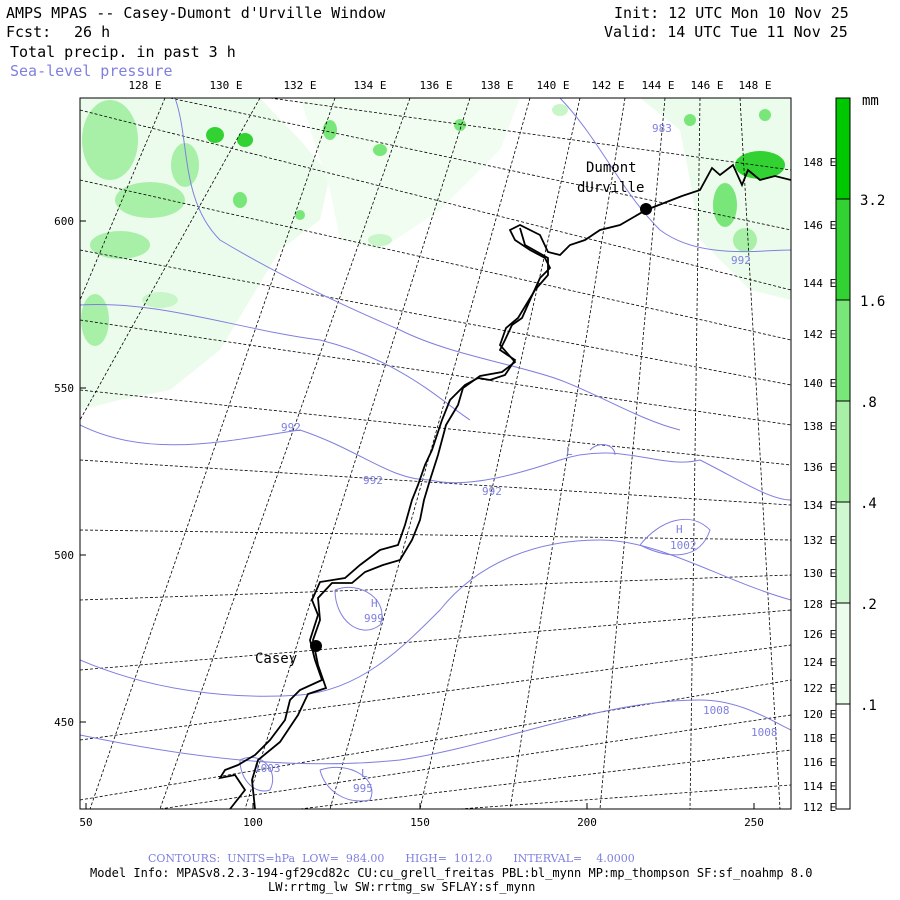  What do you see at coordinates (868, 403) in the screenshot?
I see `colorbar-label: .8` at bounding box center [868, 403].